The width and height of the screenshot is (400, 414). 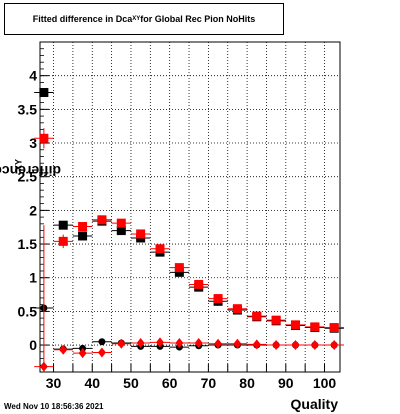 What do you see at coordinates (131, 383) in the screenshot?
I see `x-tick-label: 50` at bounding box center [131, 383].